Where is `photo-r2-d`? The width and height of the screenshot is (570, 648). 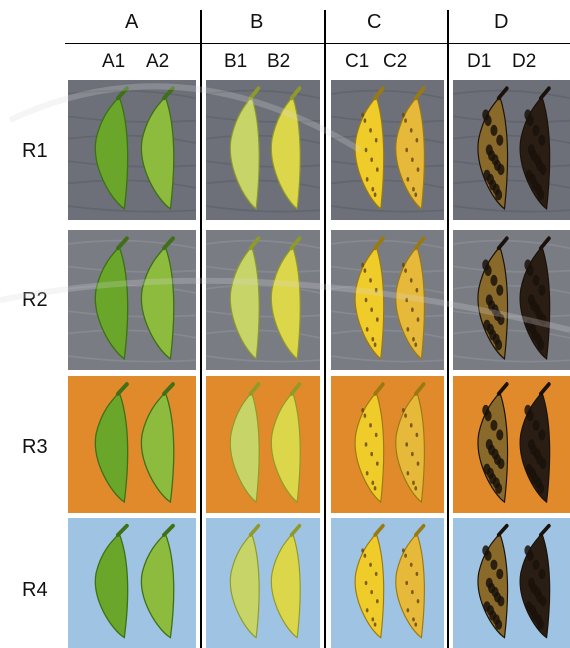 photo-r2-d is located at coordinates (511, 300).